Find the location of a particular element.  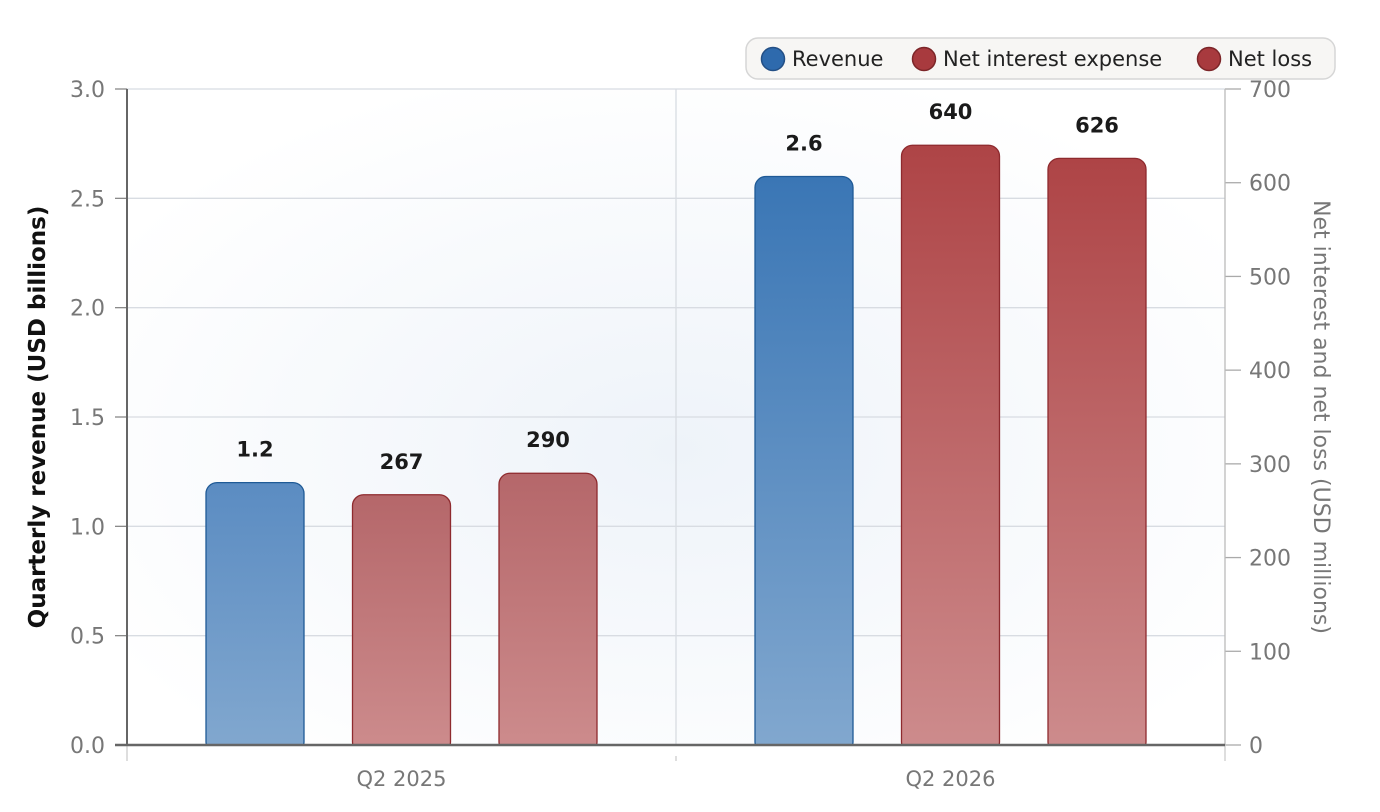

bar-net-interest-expense-q2-2026 is located at coordinates (950, 449).